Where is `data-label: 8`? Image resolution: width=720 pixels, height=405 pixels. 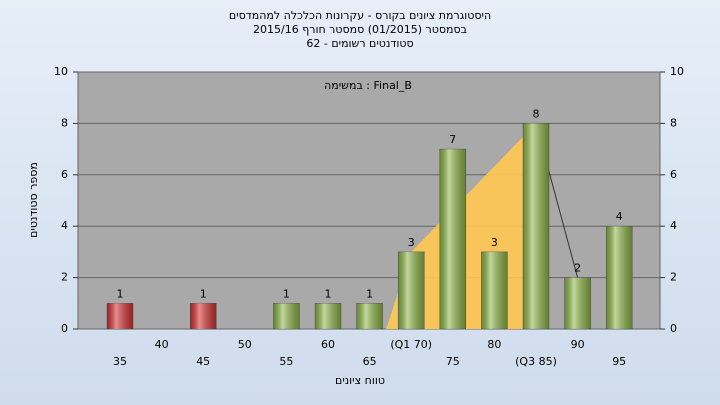 data-label: 8 is located at coordinates (536, 113).